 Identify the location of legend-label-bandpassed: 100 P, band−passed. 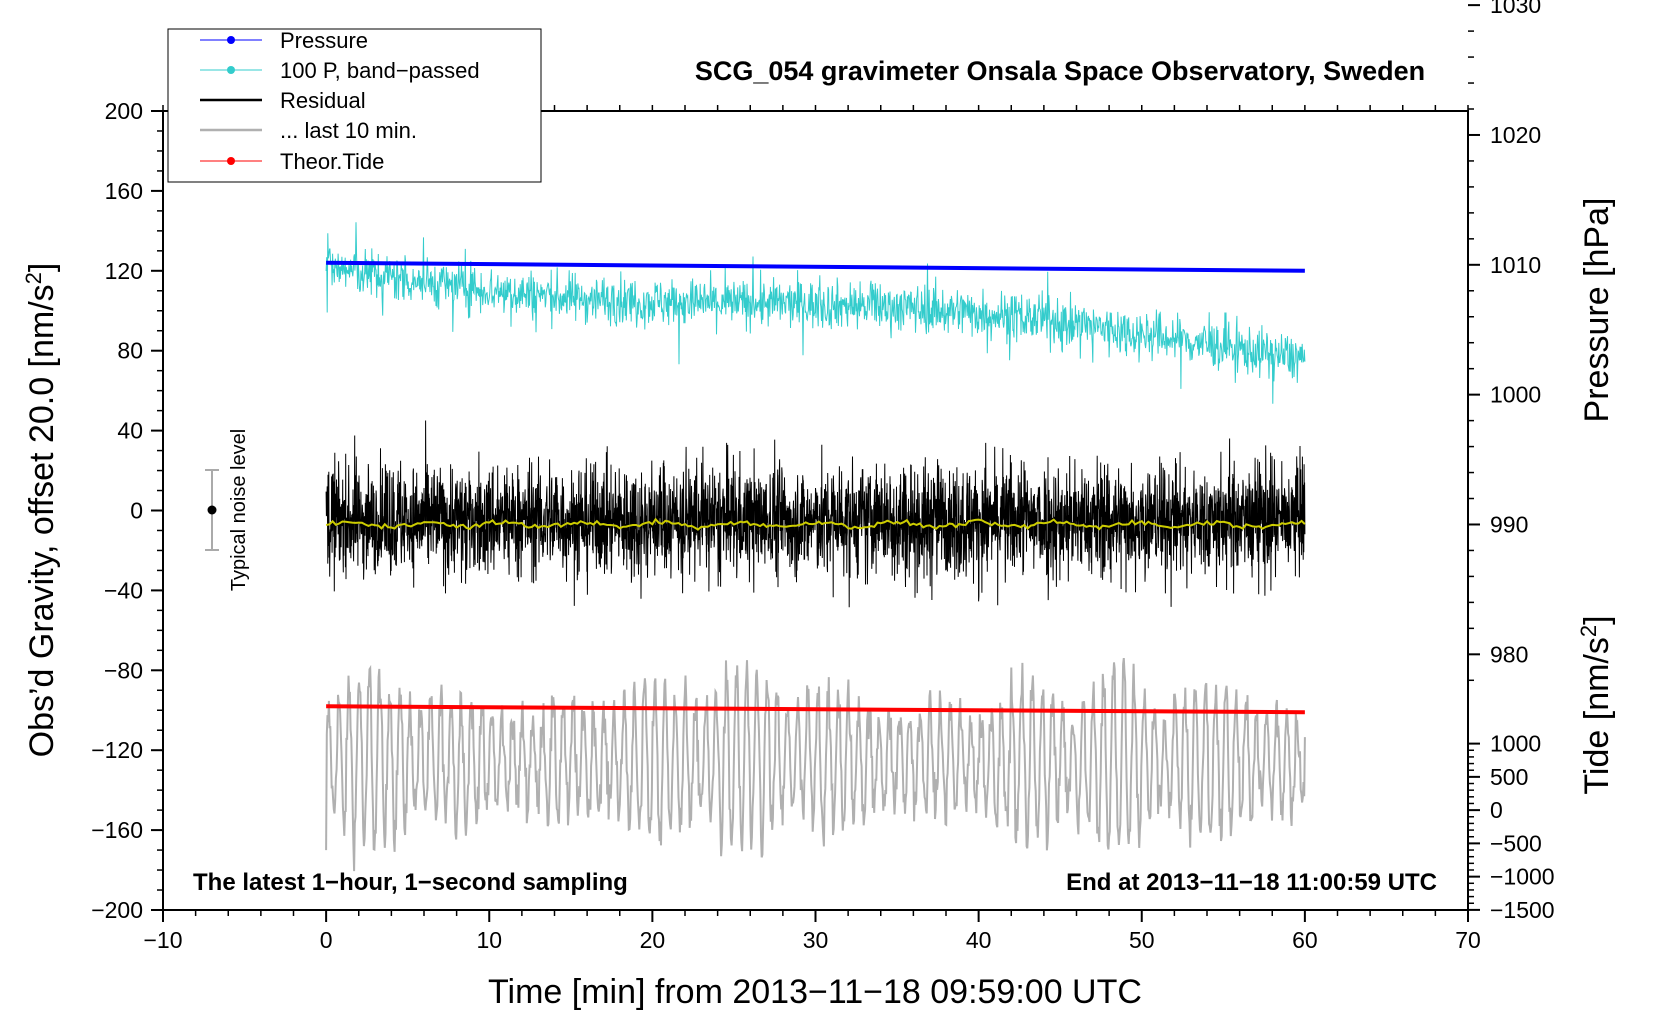
(380, 70).